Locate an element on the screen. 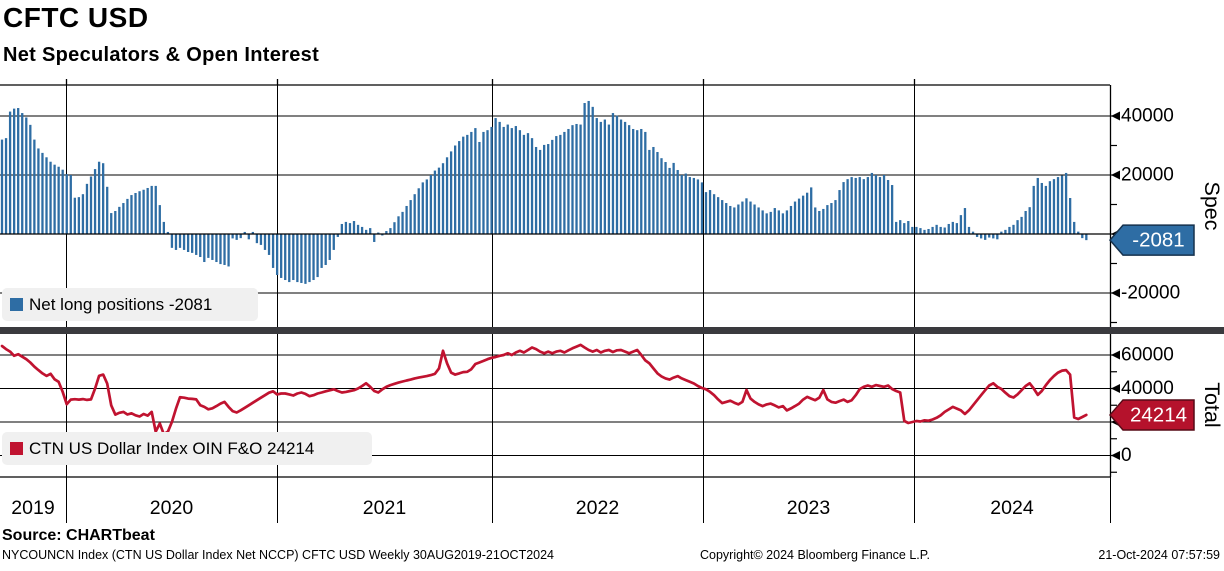 The height and width of the screenshot is (571, 1224). spec-axis-title: Spec is located at coordinates (1212, 205).